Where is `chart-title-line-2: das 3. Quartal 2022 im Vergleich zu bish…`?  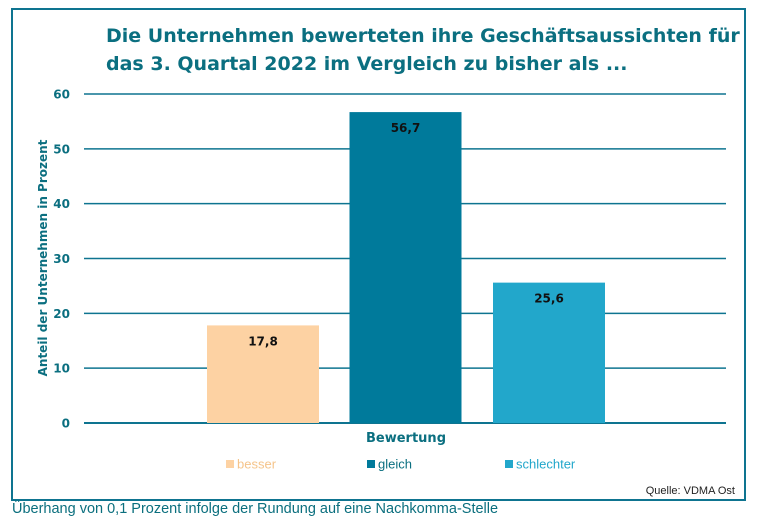
chart-title-line-2: das 3. Quartal 2022 im Vergleich zu bish… is located at coordinates (367, 64).